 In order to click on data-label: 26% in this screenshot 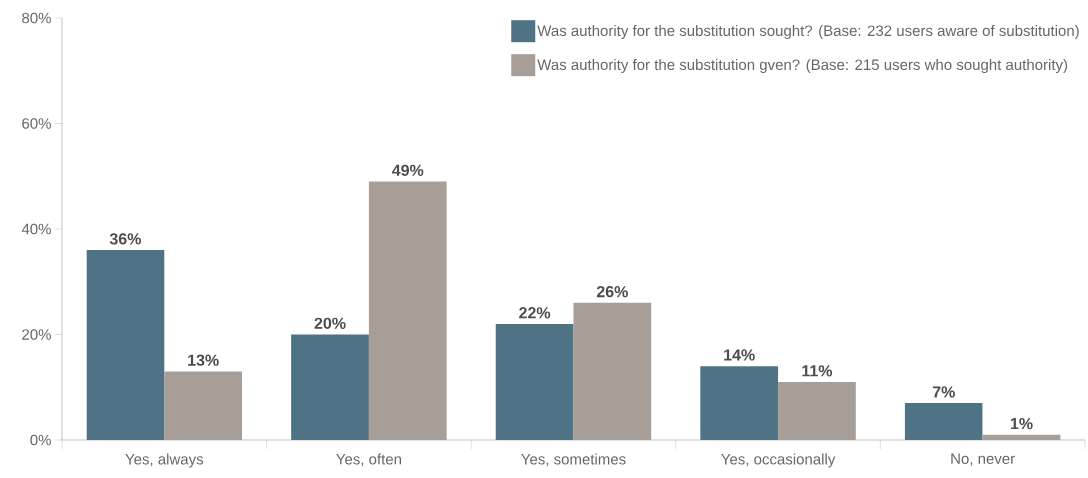, I will do `click(612, 291)`.